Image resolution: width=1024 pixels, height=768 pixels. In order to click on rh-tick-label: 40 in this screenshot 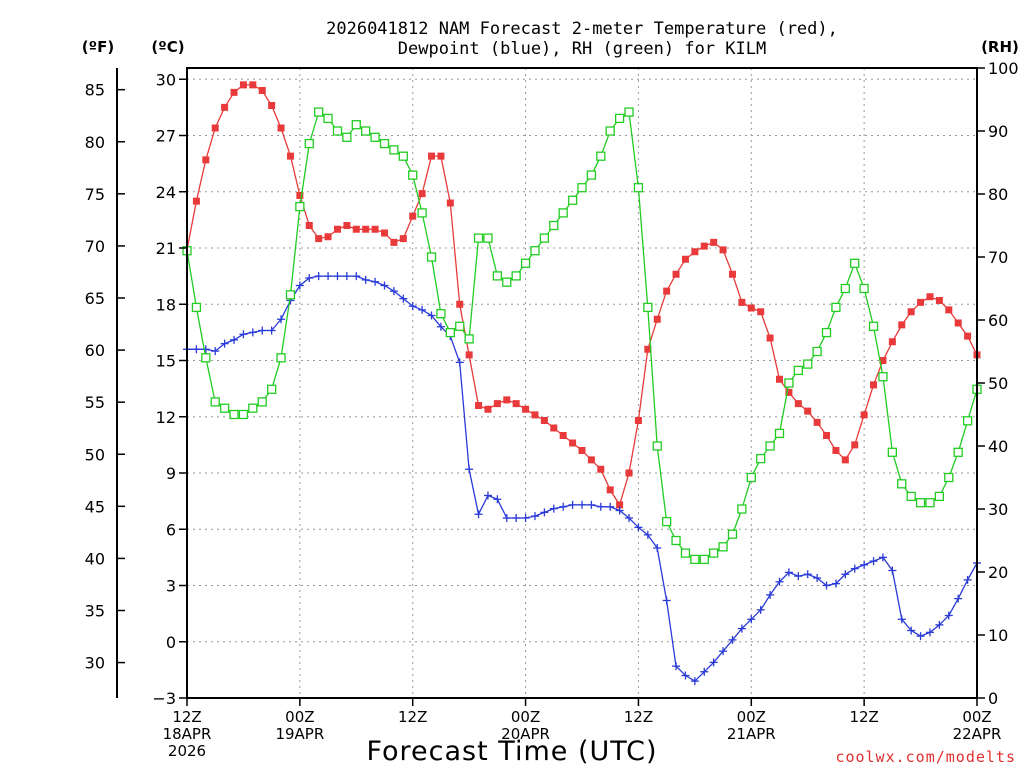, I will do `click(998, 446)`.